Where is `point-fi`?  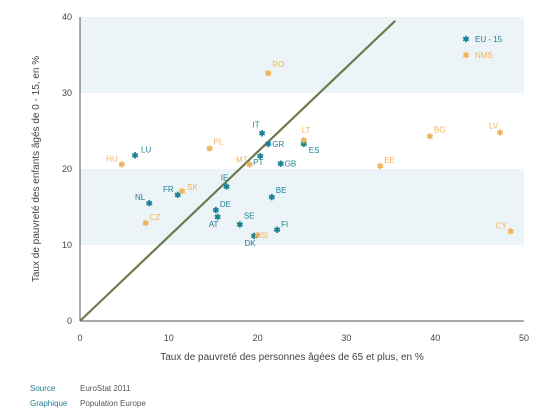
point-fi is located at coordinates (277, 229).